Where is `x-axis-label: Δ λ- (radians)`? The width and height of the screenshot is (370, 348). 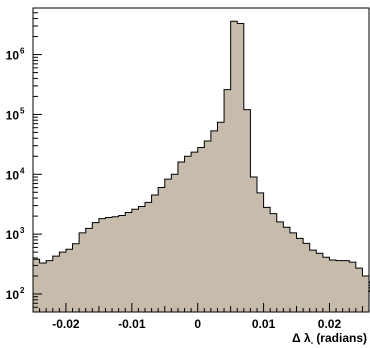
x-axis-label: Δ λ- (radians) is located at coordinates (329, 339).